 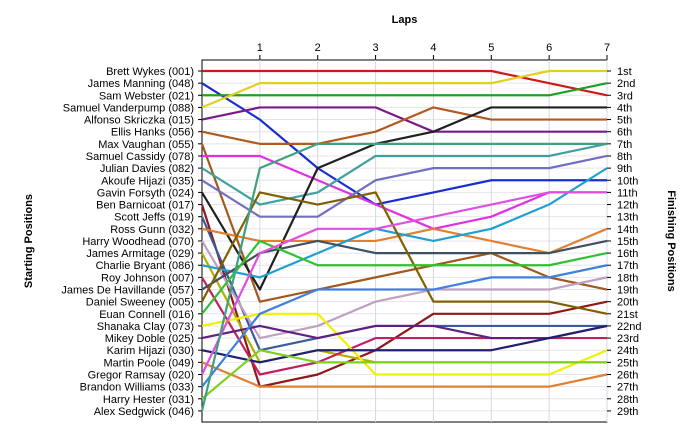 I want to click on x-axis-title: Laps, so click(x=405, y=20).